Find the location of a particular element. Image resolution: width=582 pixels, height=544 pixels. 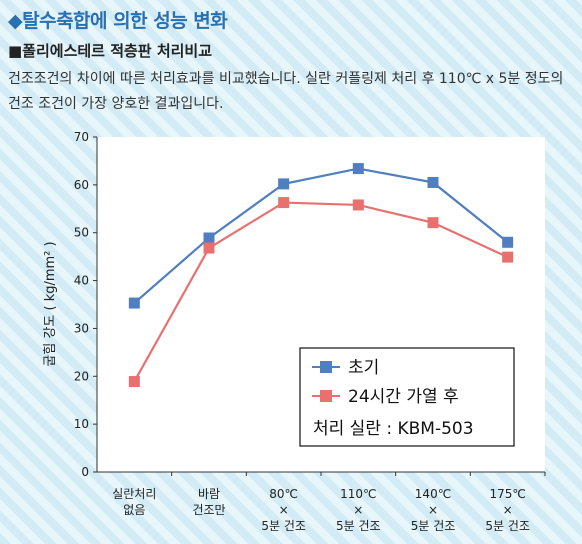

legend-label-initial: 초기 is located at coordinates (363, 368).